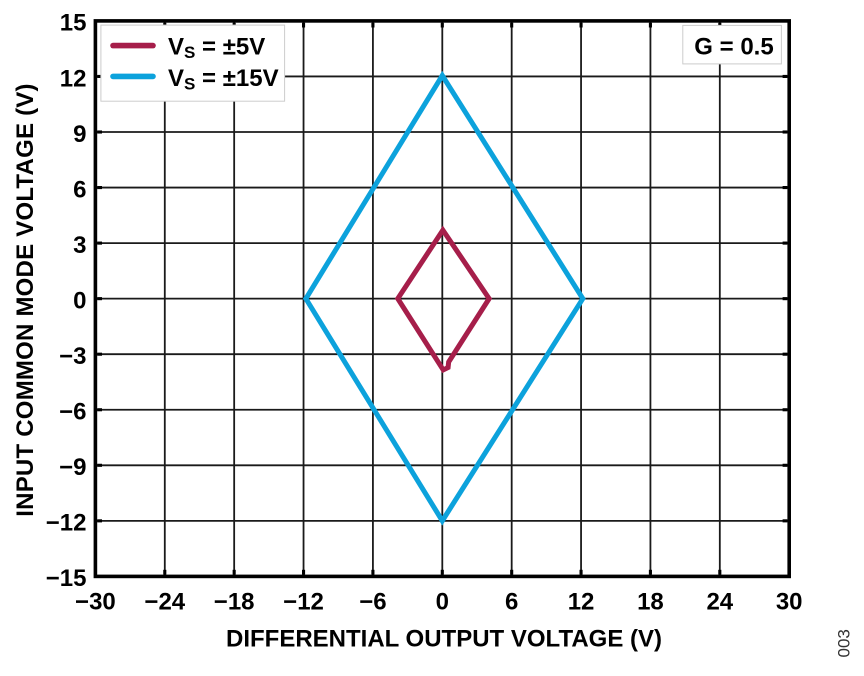 The height and width of the screenshot is (676, 864). What do you see at coordinates (650, 602) in the screenshot?
I see `svg-text: 18` at bounding box center [650, 602].